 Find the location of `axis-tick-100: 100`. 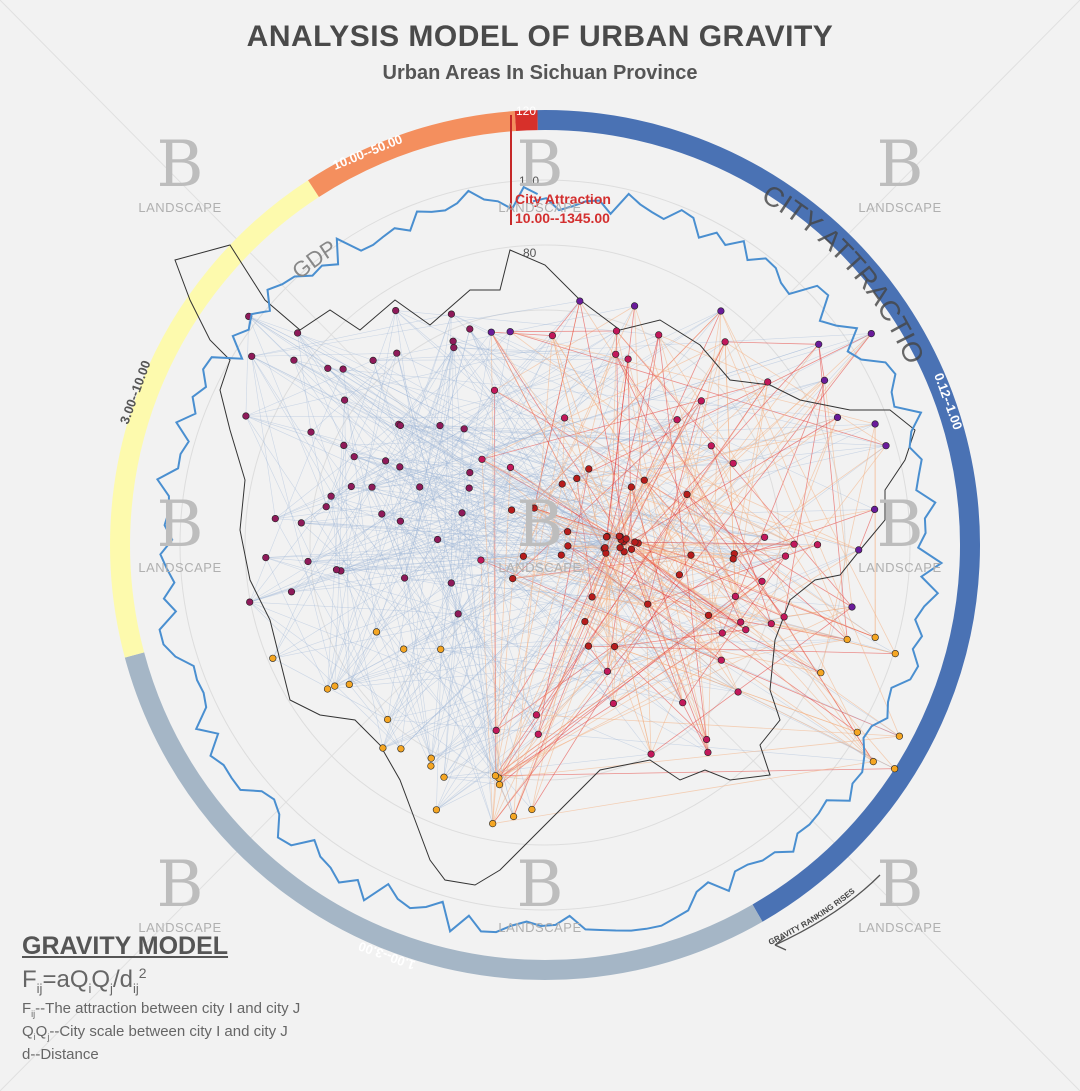

axis-tick-100: 100 is located at coordinates (529, 181).